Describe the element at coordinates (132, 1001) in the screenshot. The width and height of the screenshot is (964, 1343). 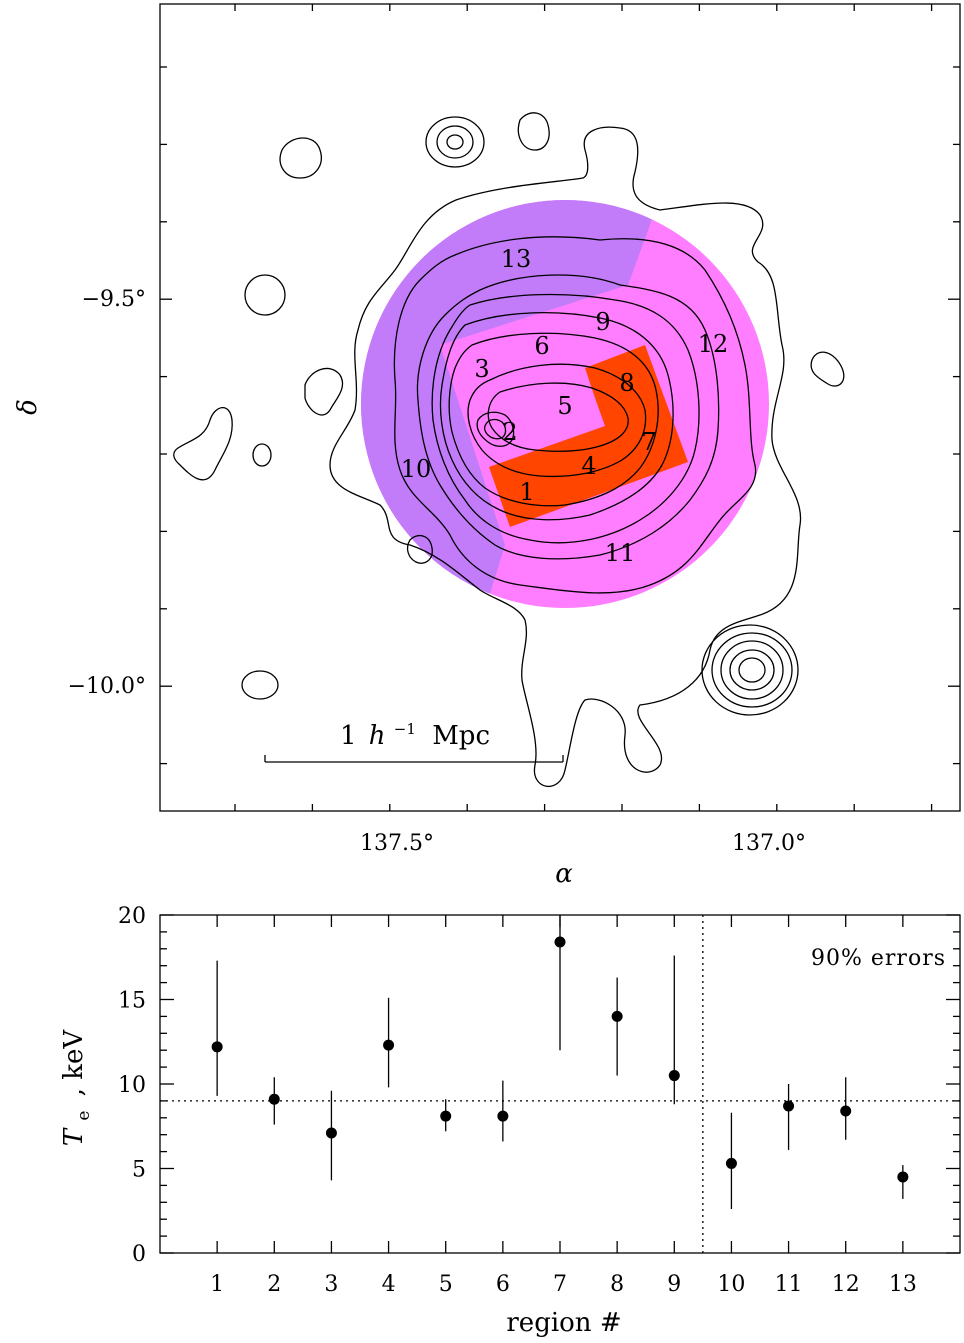
I see `chart-y-tick-label-15: 15` at that location.